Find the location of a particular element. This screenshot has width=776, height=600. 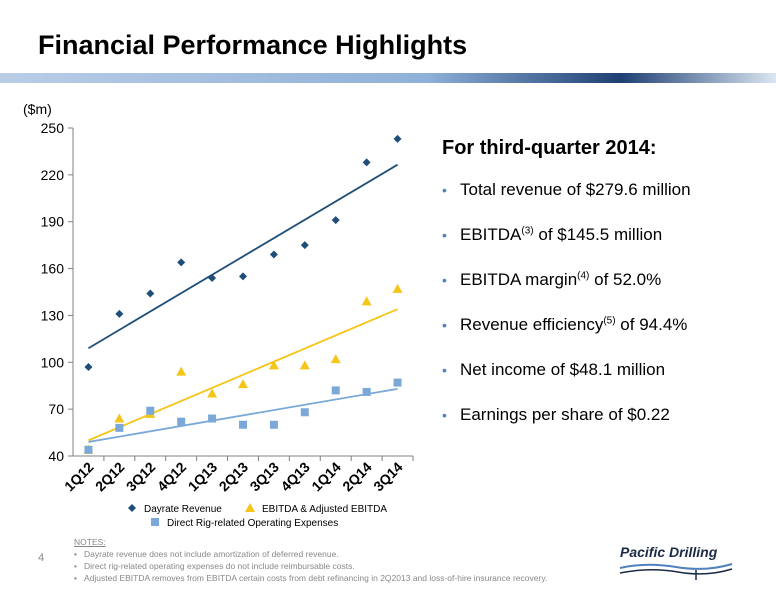

highlight-text: Earnings per share of $0.22 is located at coordinates (565, 414).